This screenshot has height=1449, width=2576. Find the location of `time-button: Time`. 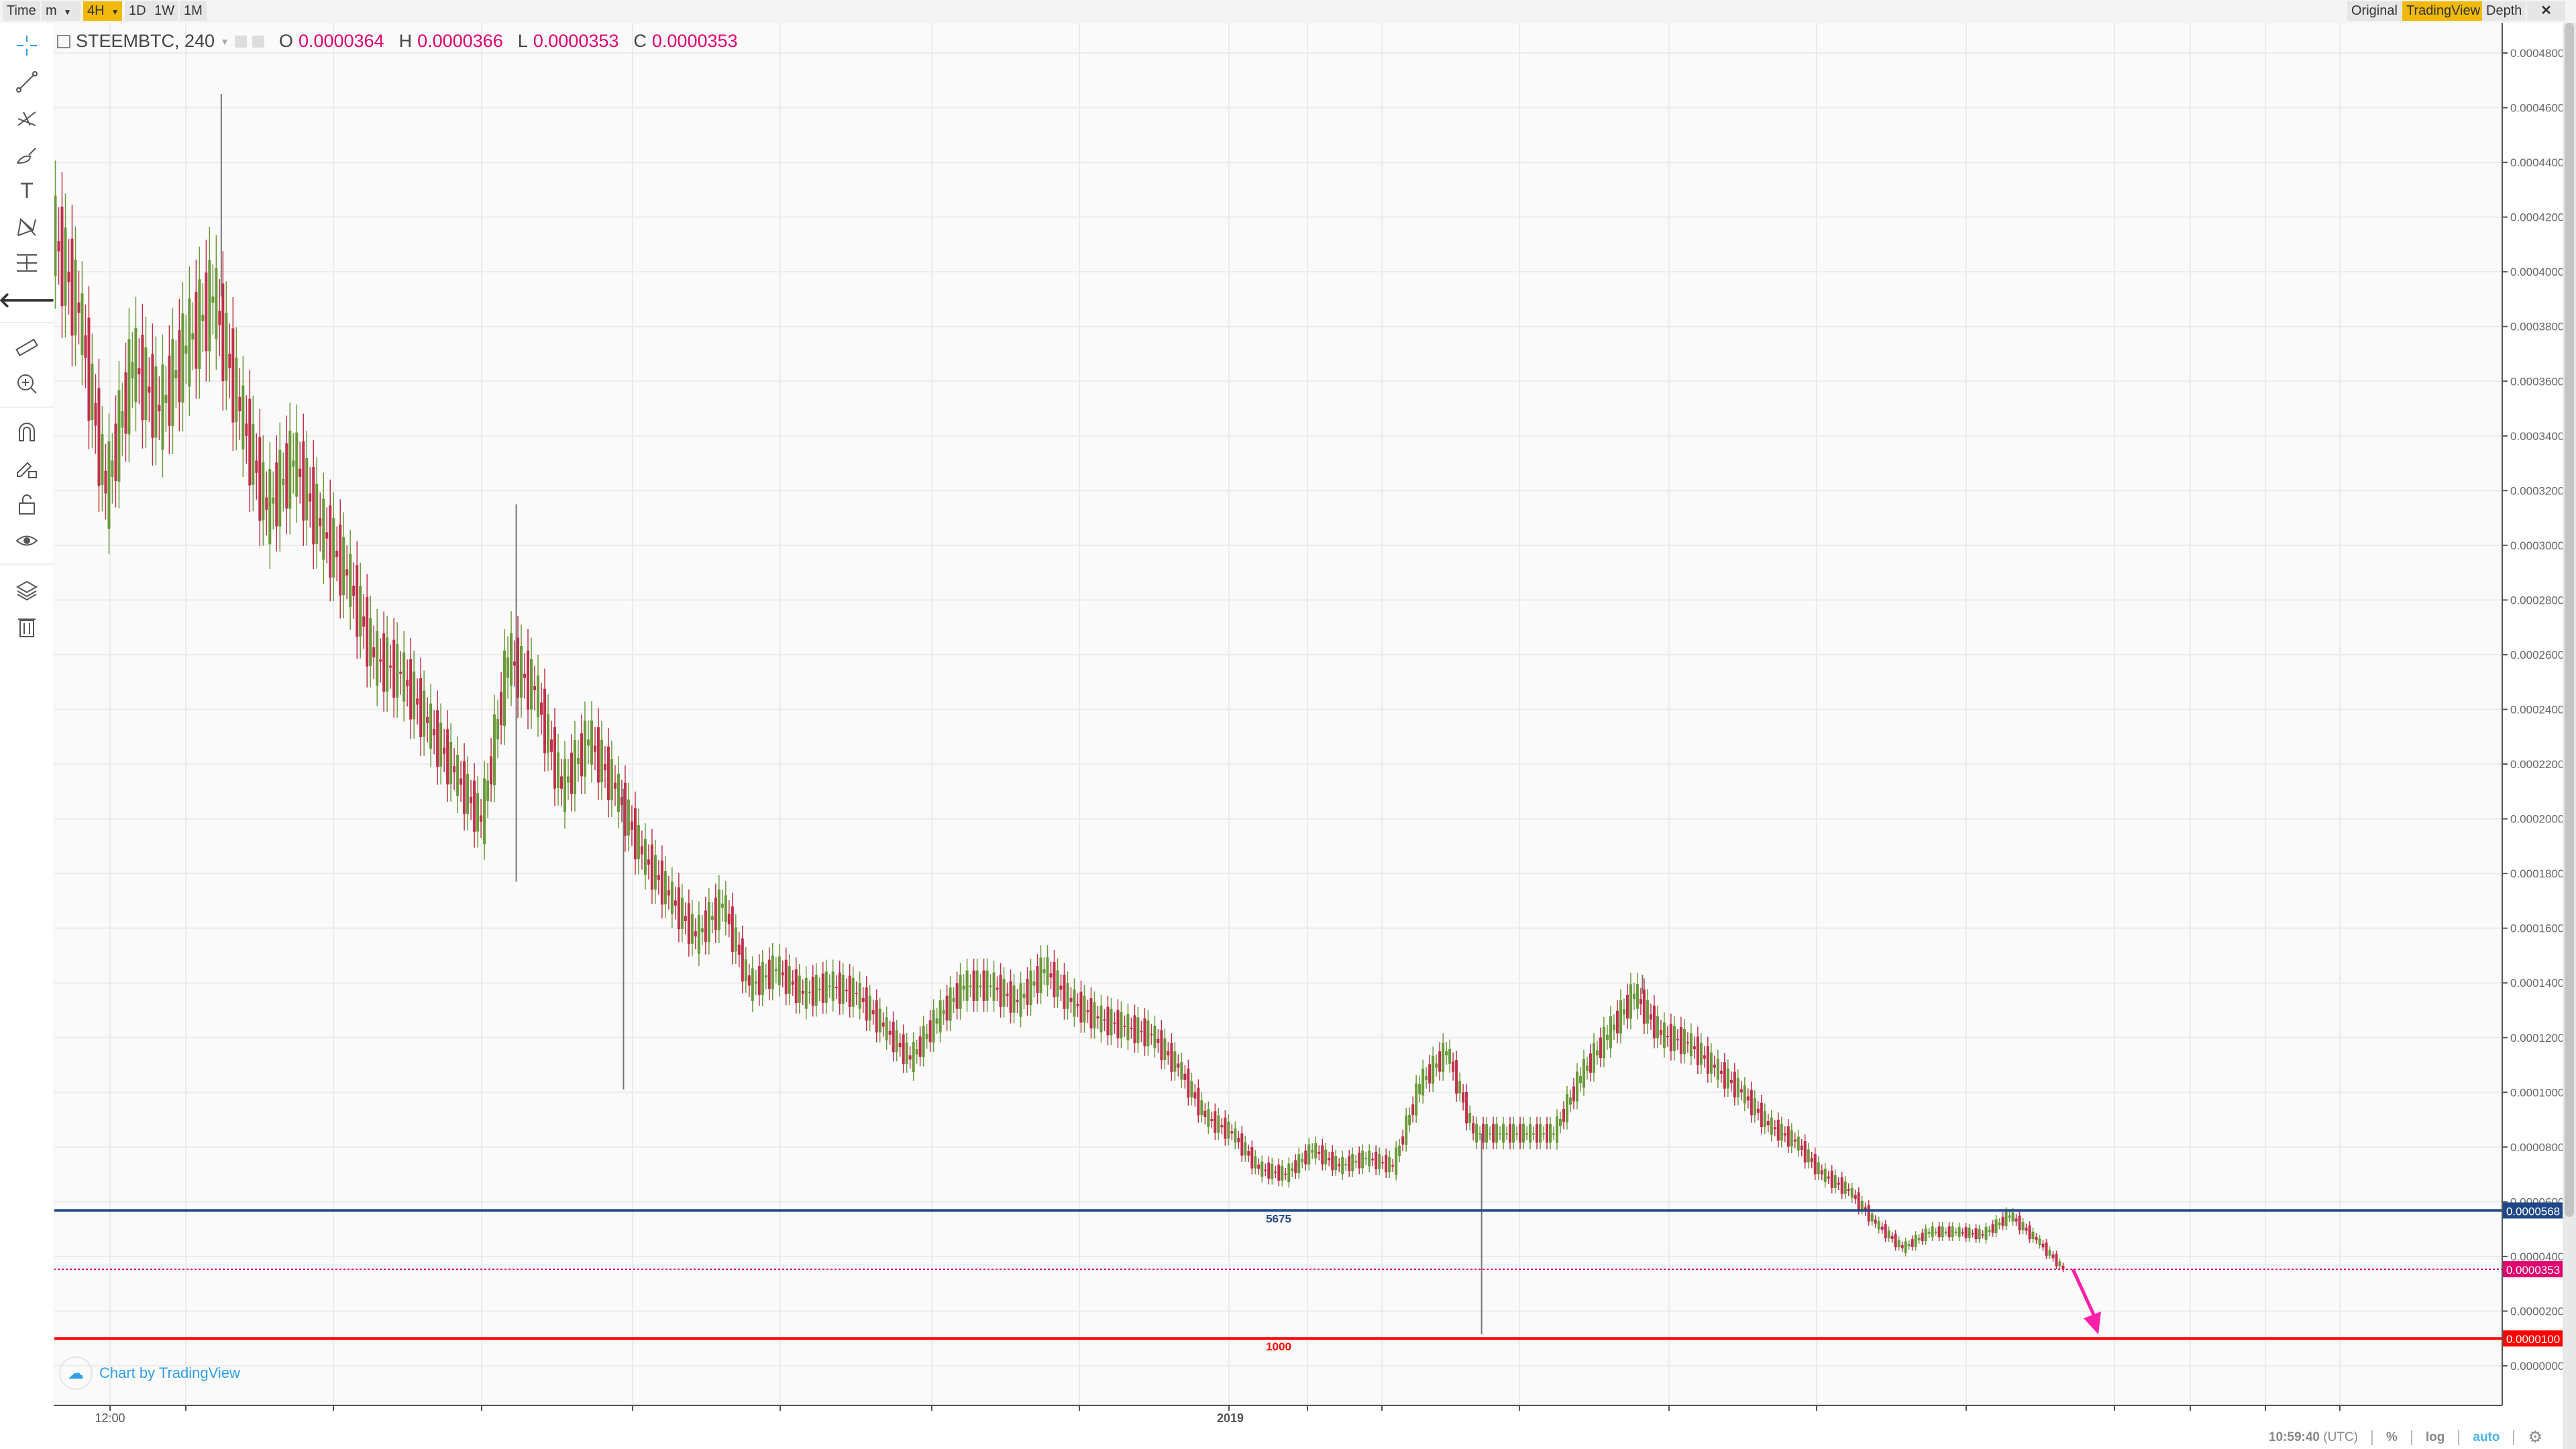

time-button: Time is located at coordinates (21, 11).